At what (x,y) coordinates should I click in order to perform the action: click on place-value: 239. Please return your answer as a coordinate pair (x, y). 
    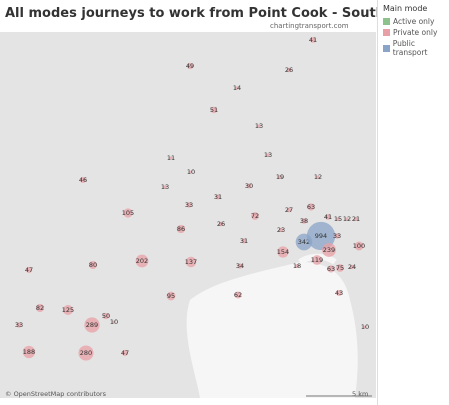
    Looking at the image, I should click on (329, 250).